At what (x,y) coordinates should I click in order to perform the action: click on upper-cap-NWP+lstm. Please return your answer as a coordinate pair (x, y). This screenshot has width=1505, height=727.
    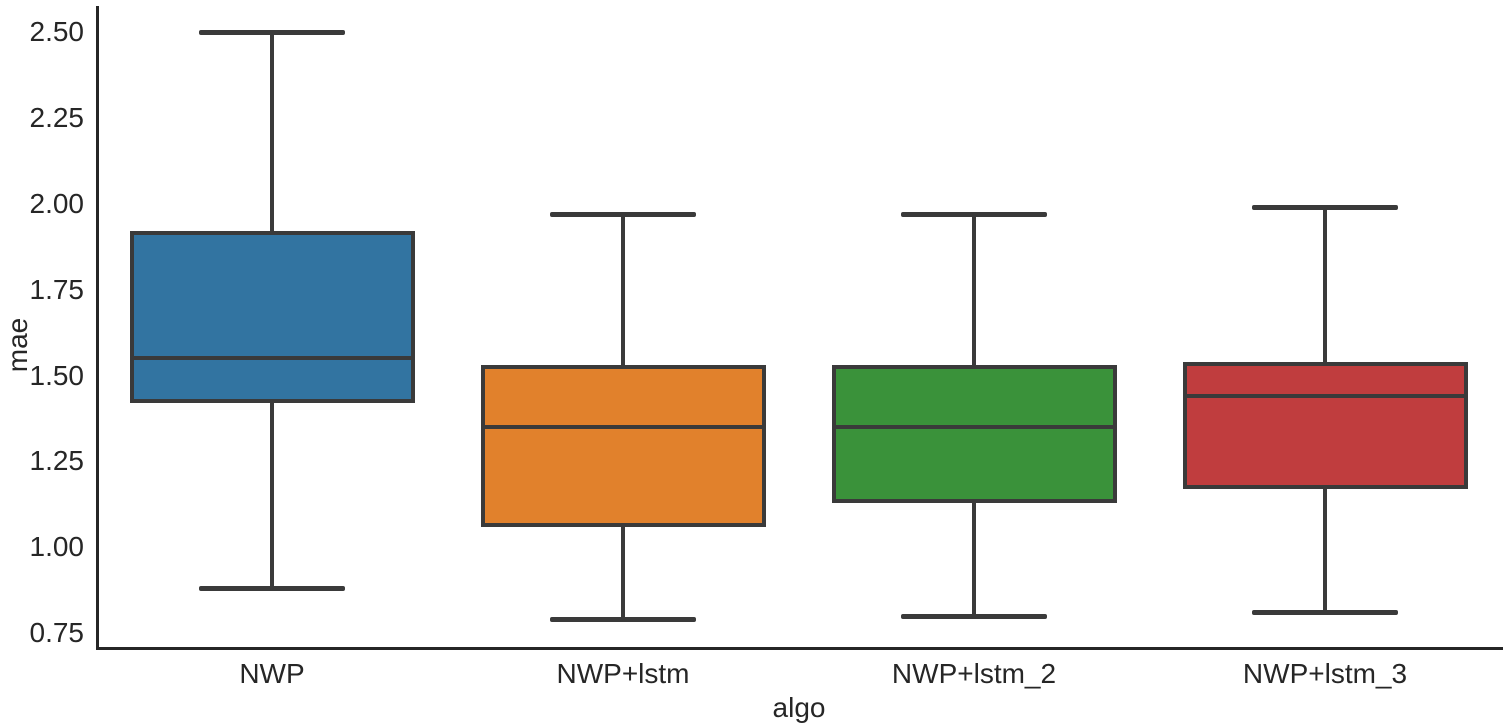
    Looking at the image, I should click on (623, 215).